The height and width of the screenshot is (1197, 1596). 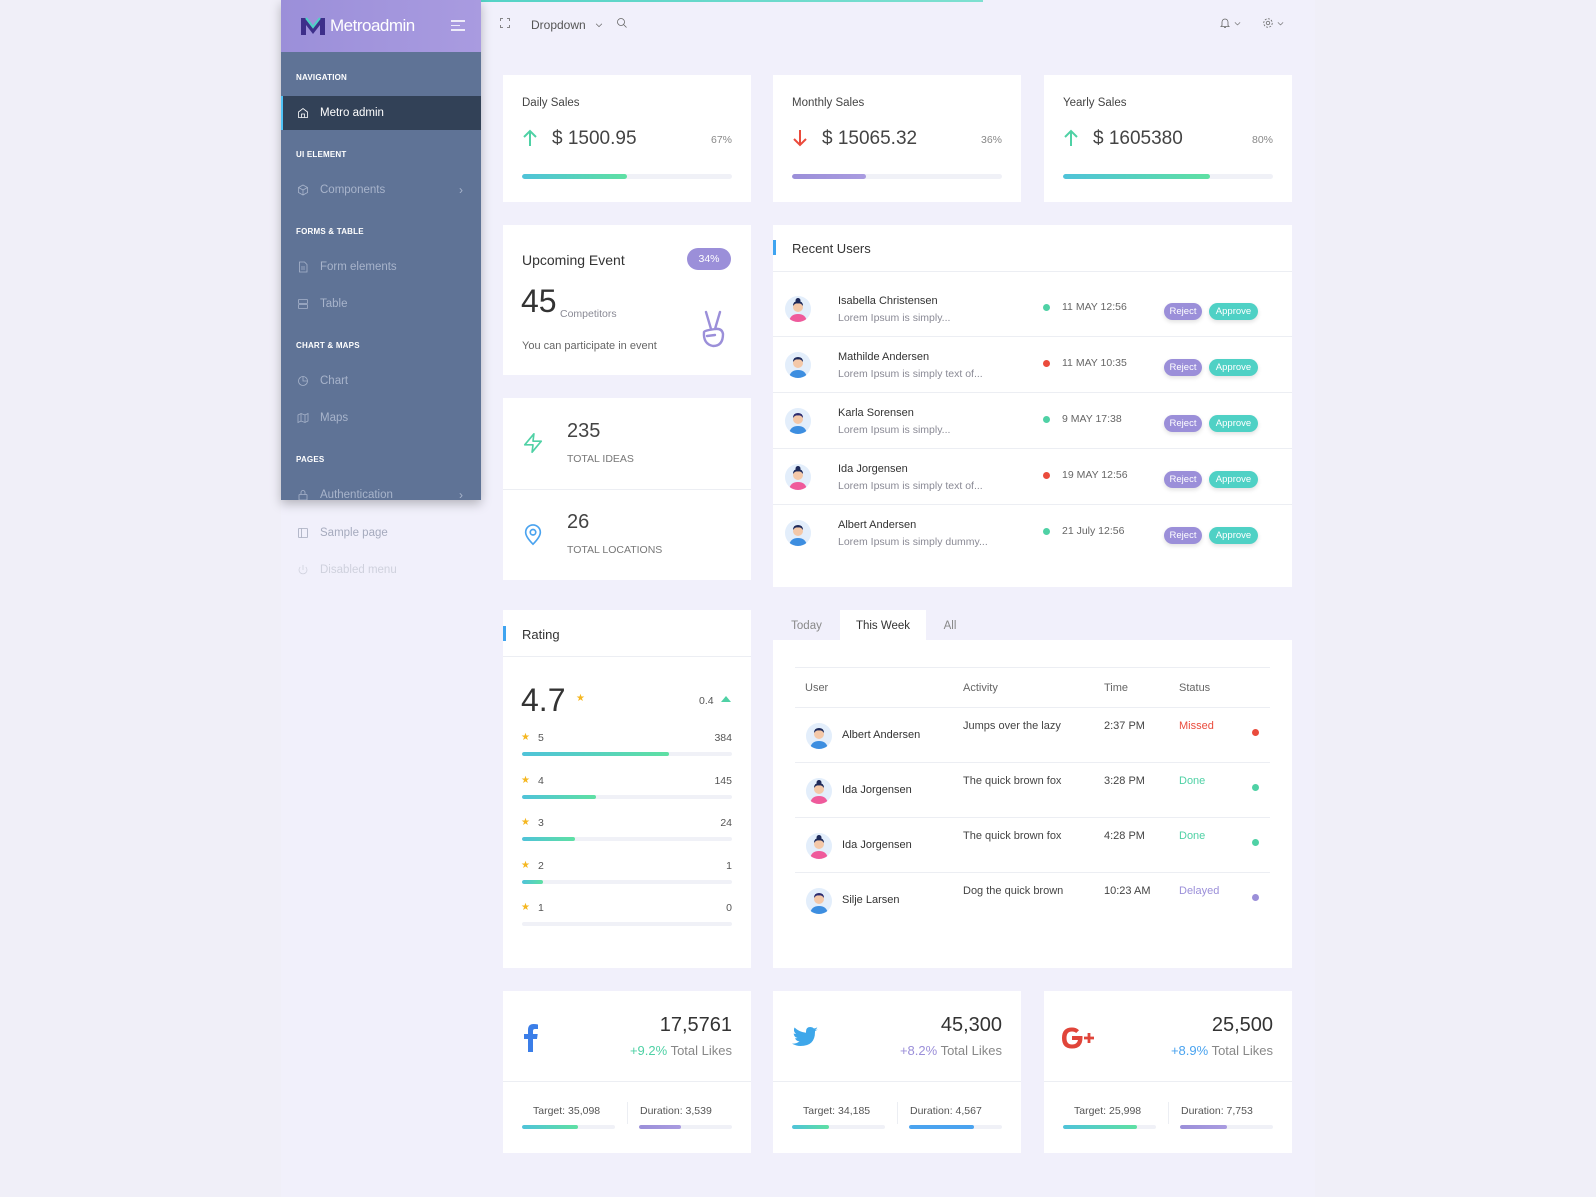 What do you see at coordinates (310, 459) in the screenshot?
I see `sidebar-section-pages: PAGES` at bounding box center [310, 459].